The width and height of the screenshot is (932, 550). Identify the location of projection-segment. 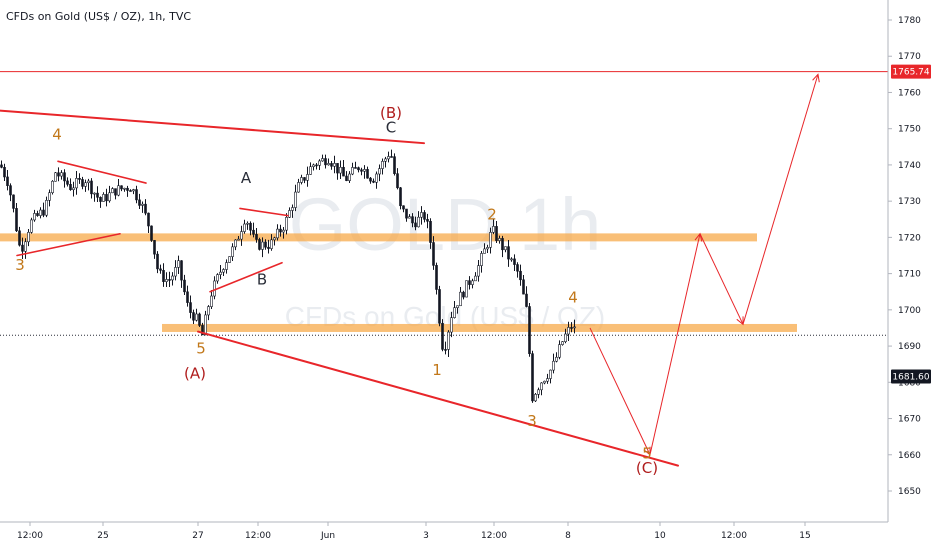
(675, 344).